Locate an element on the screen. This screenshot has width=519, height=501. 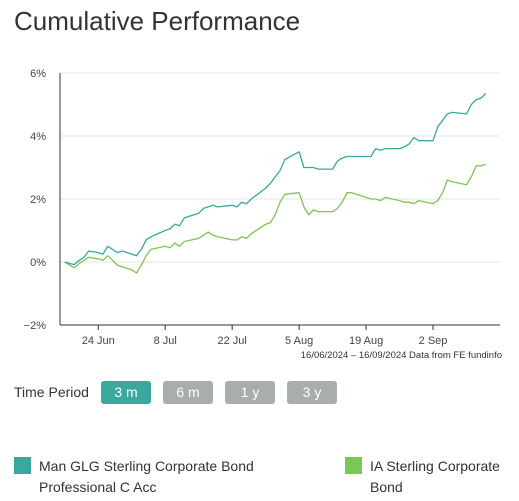
page-title: Cumulative Performance is located at coordinates (157, 21).